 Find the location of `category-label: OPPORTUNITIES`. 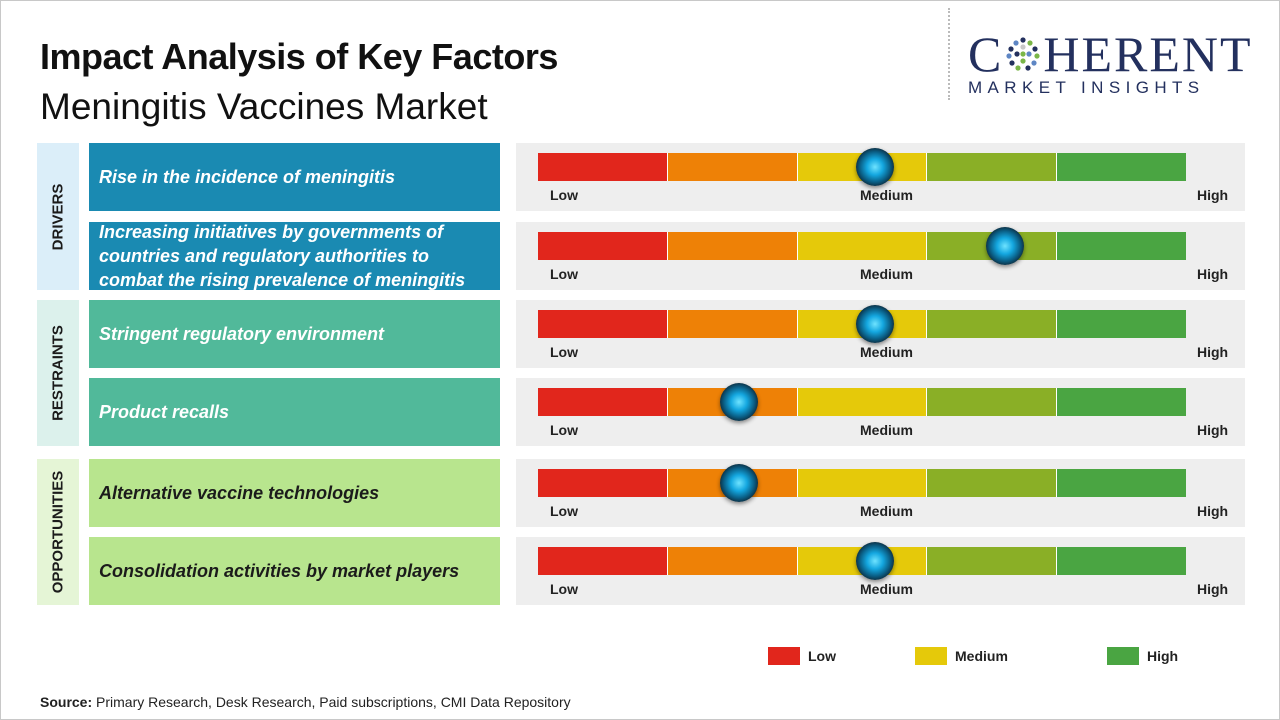

category-label: OPPORTUNITIES is located at coordinates (58, 532).